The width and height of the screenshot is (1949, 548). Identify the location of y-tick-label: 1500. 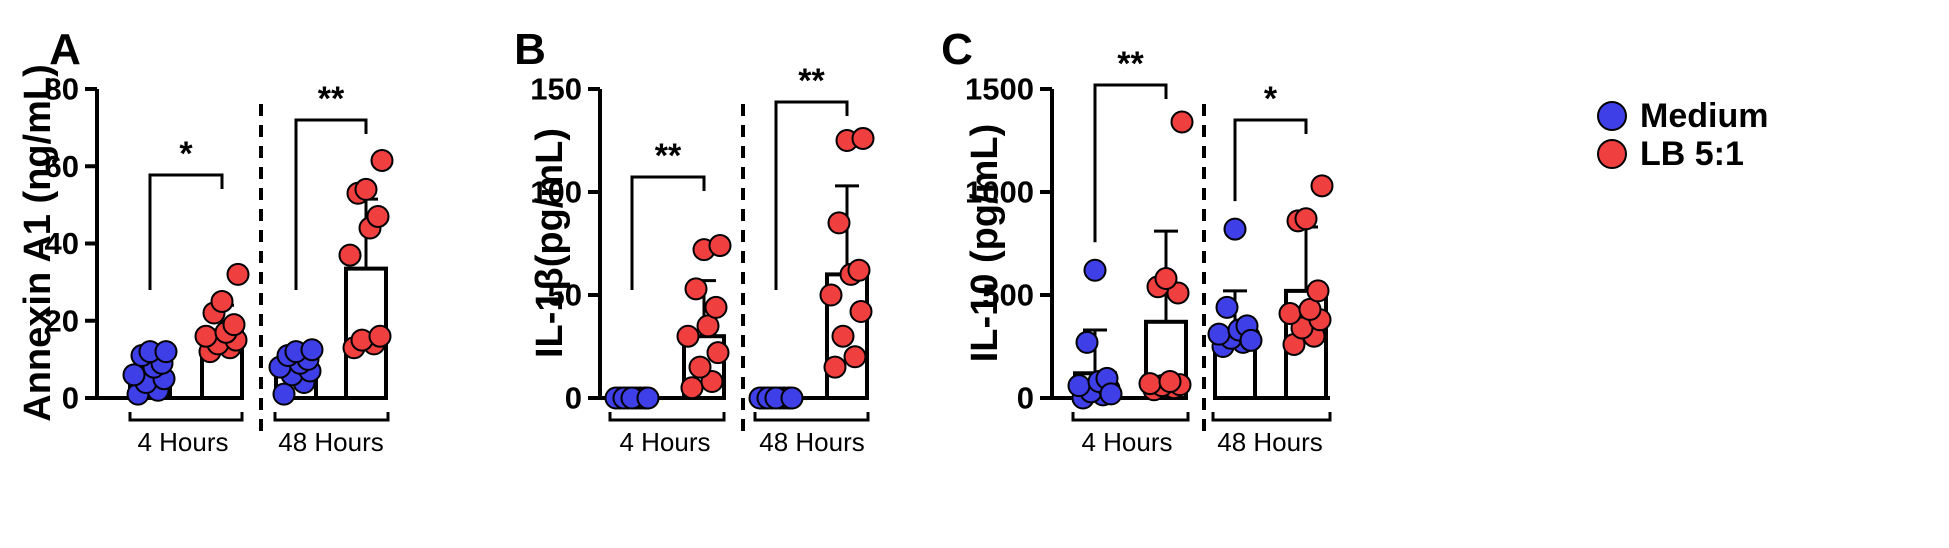
(999, 89).